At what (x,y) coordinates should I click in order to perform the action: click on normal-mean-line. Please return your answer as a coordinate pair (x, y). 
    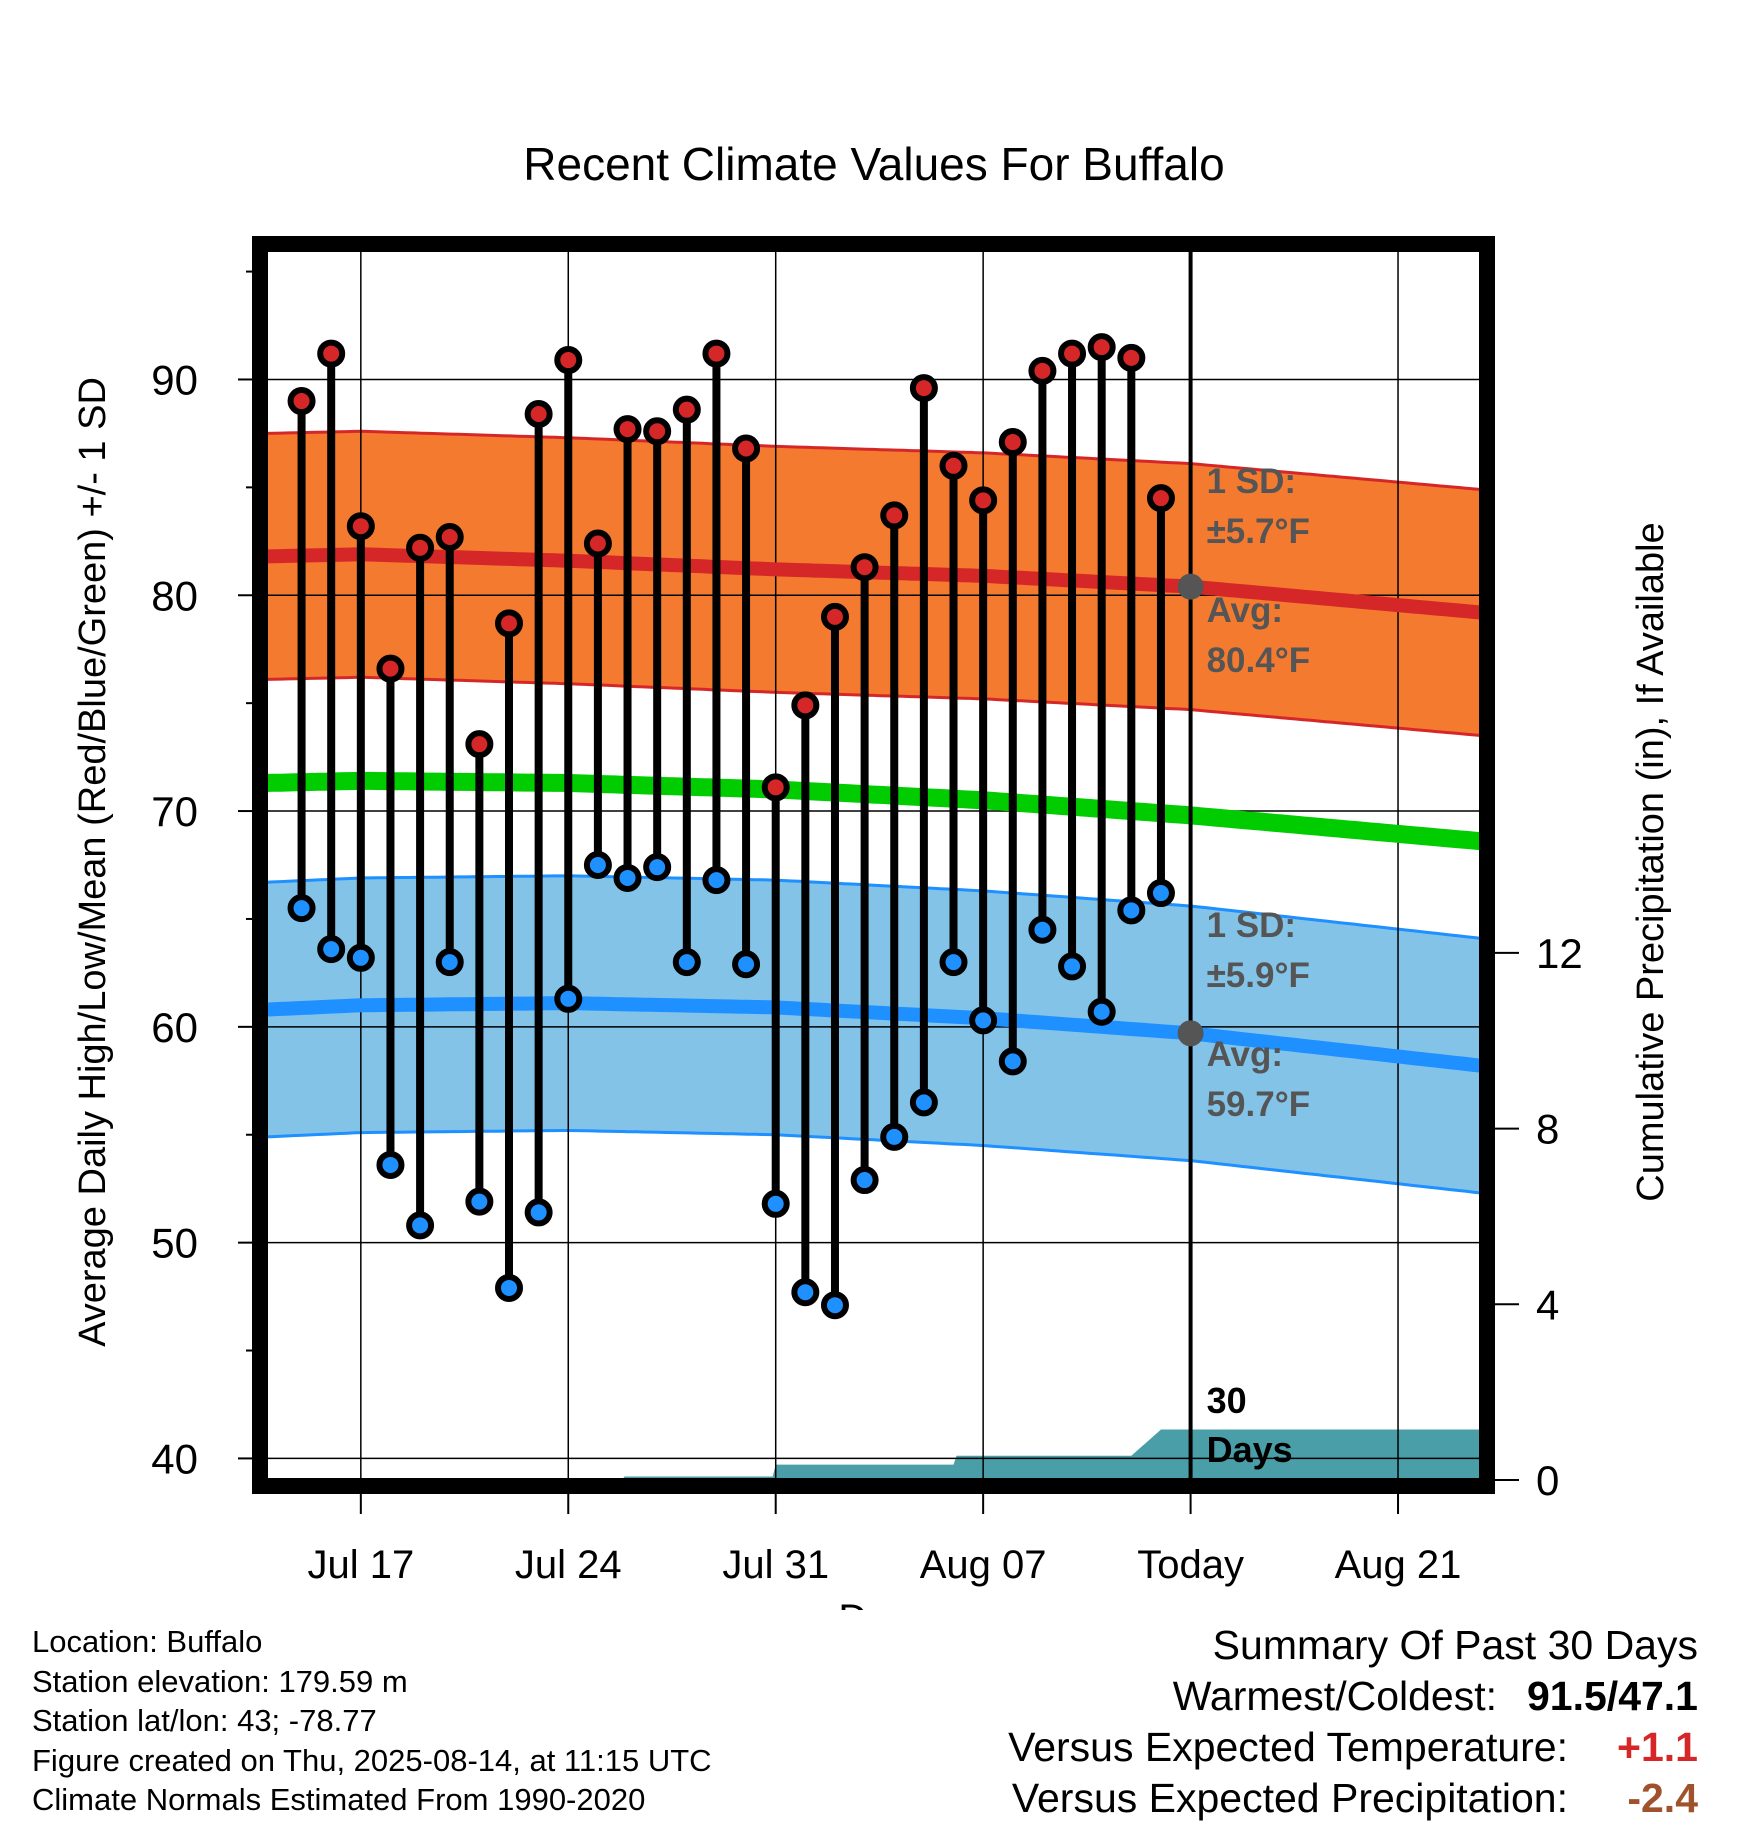
    Looking at the image, I should click on (873, 811).